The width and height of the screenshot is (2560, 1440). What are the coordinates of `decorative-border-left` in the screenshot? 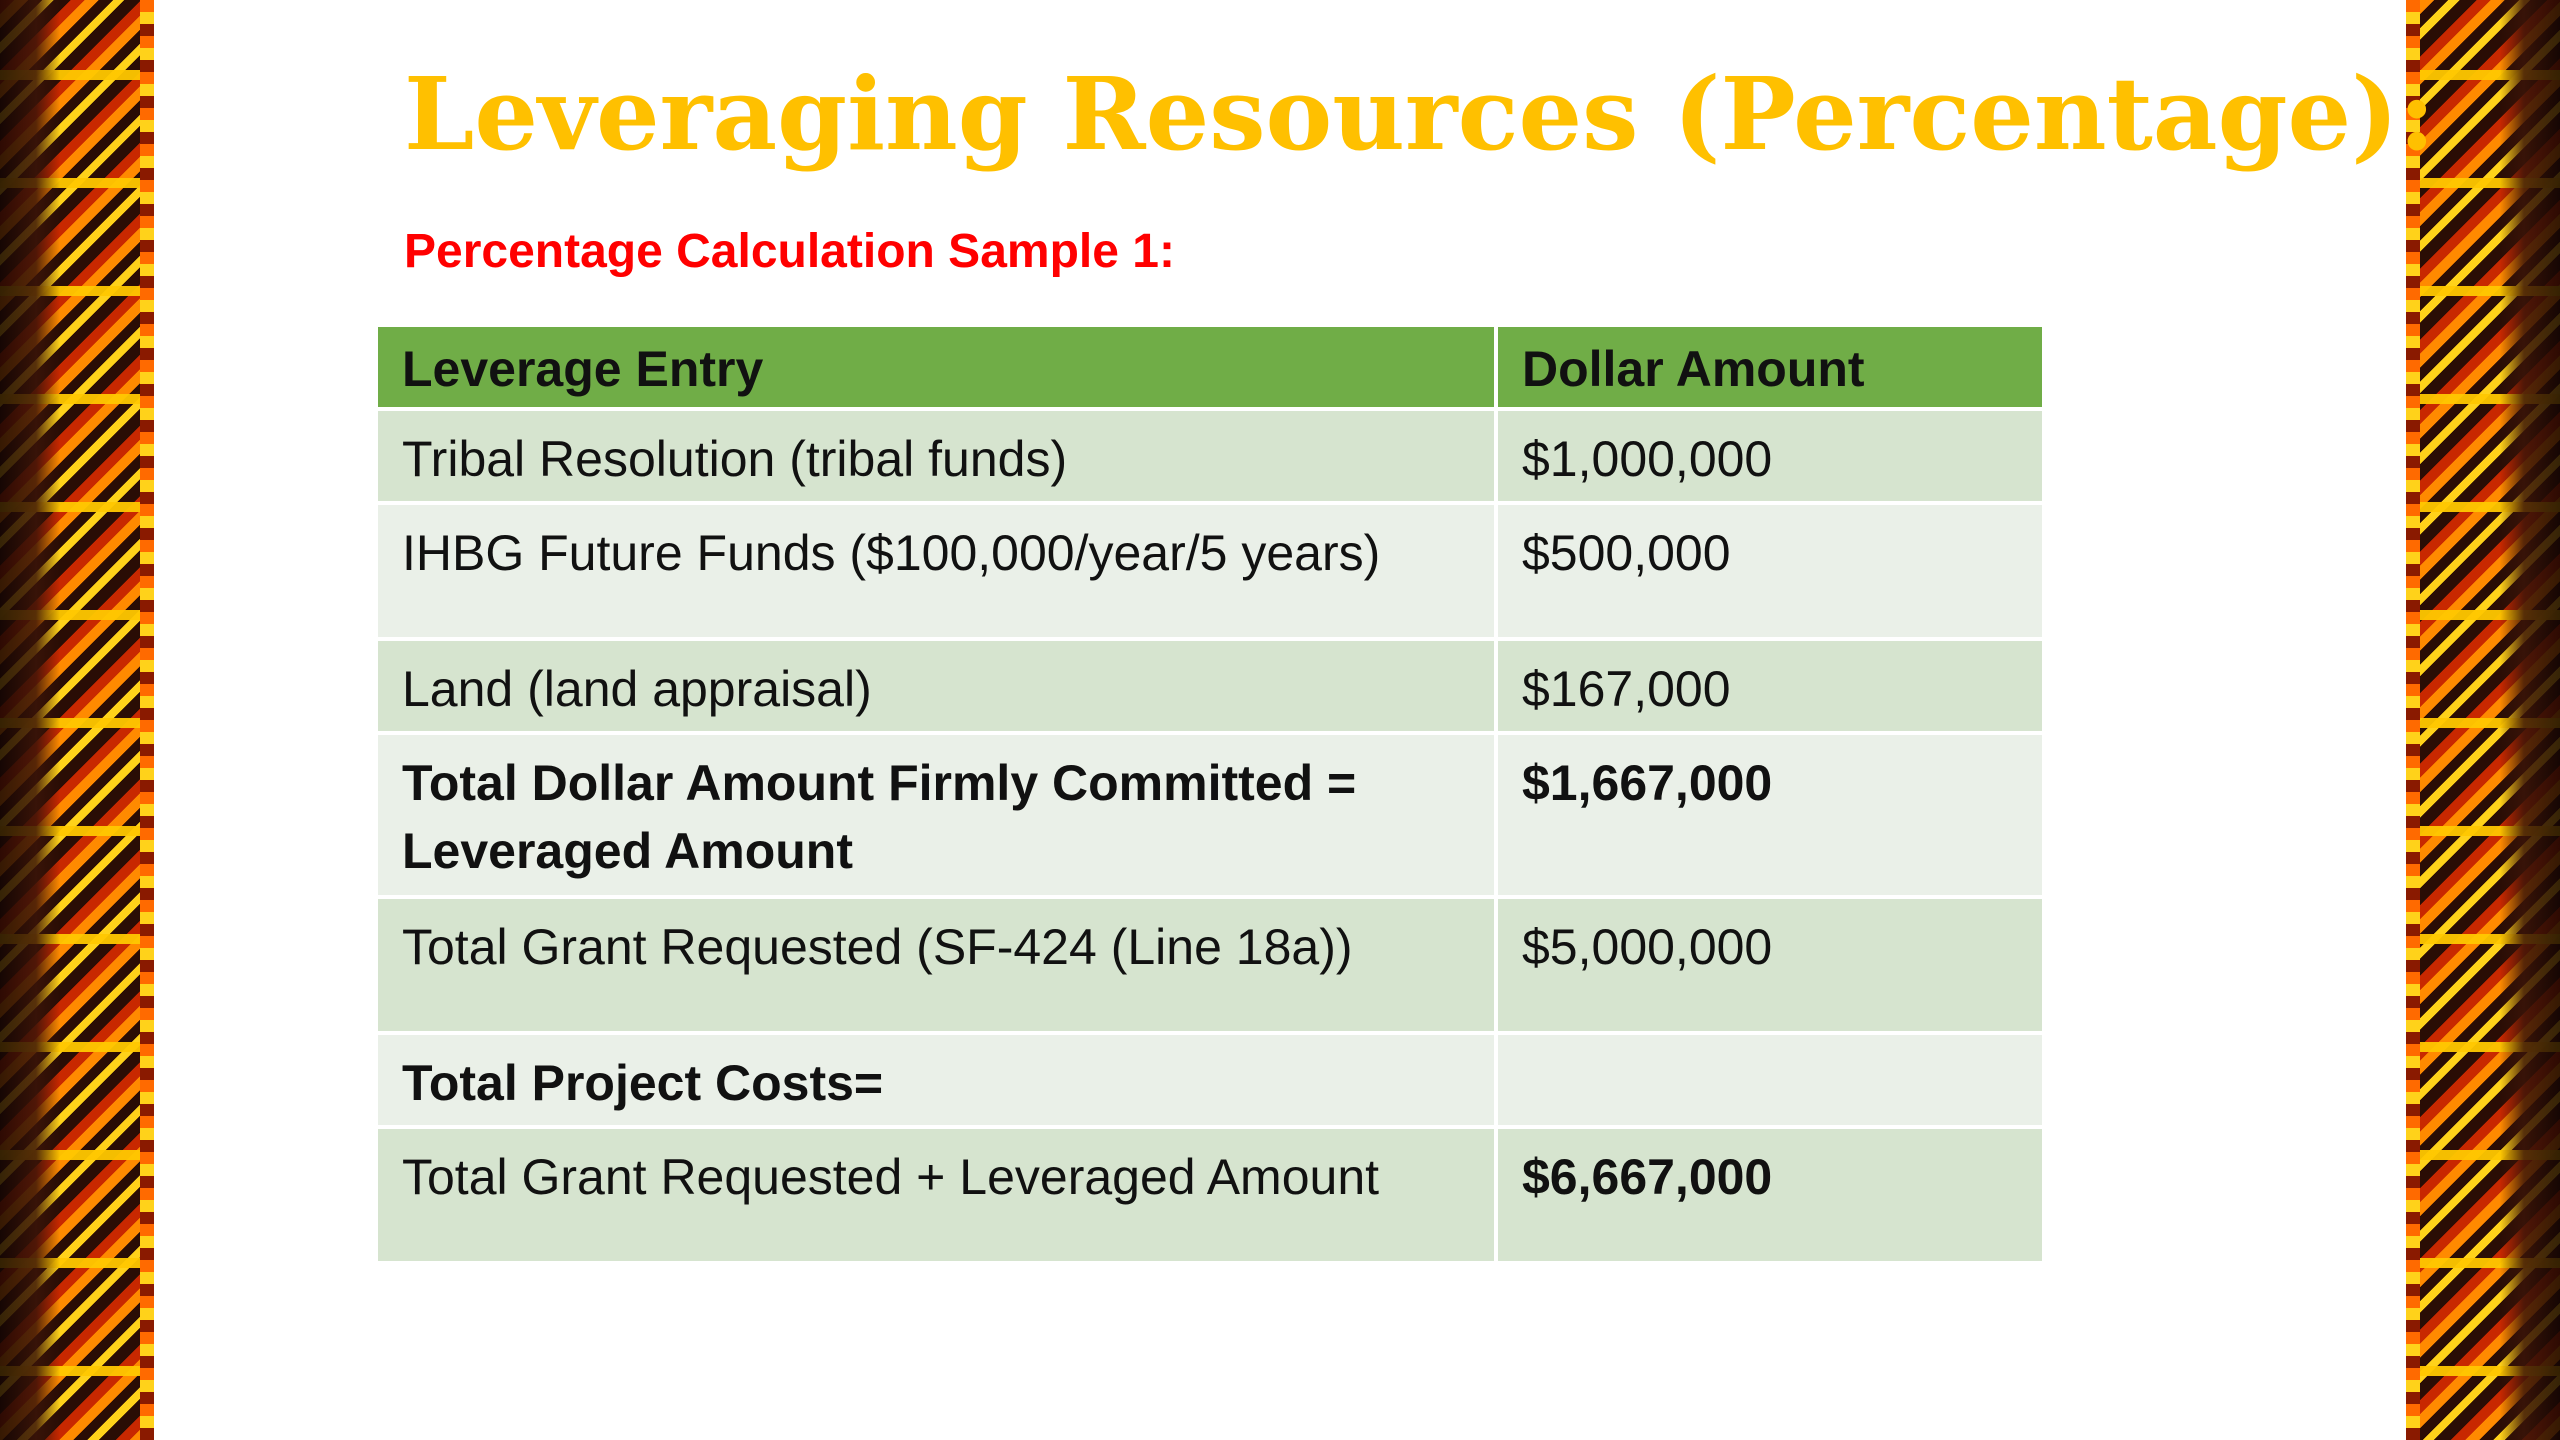 It's located at (77, 720).